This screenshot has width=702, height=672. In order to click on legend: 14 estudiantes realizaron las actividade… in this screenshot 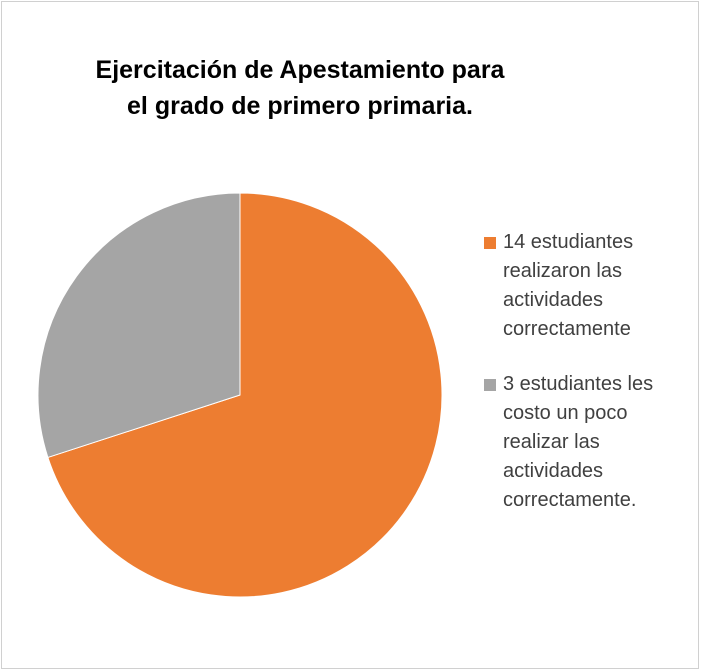, I will do `click(589, 384)`.